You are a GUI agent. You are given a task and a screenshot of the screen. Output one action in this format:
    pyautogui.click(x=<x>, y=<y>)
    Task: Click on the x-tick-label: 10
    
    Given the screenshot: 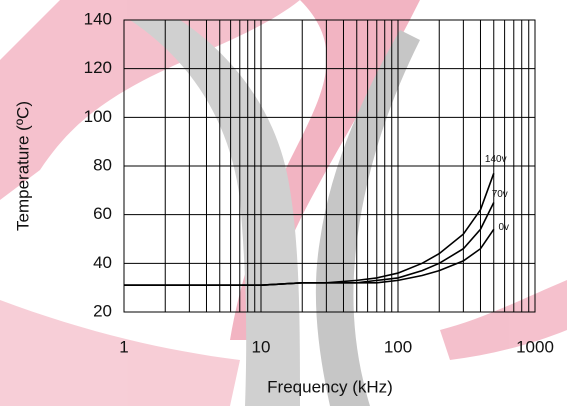 What is the action you would take?
    pyautogui.click(x=261, y=346)
    